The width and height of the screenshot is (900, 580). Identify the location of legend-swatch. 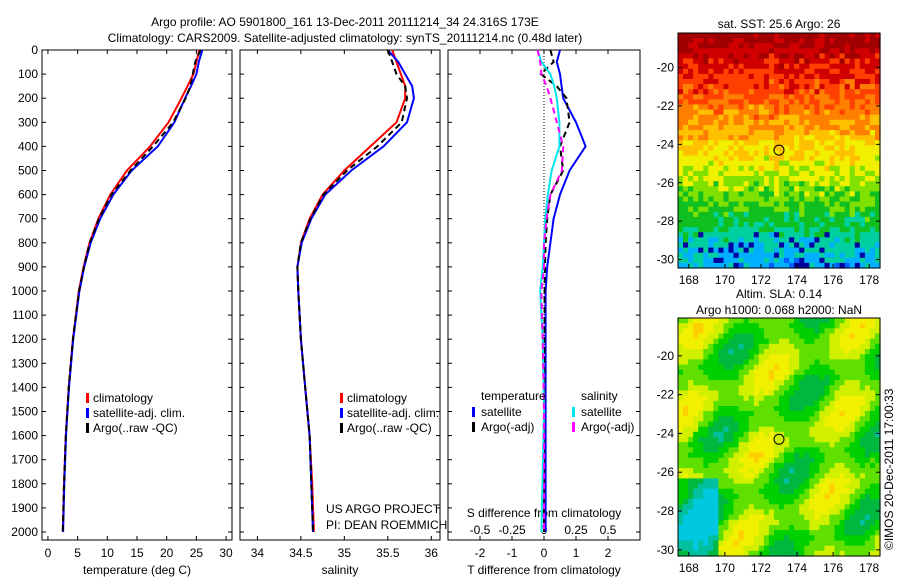
(341, 413).